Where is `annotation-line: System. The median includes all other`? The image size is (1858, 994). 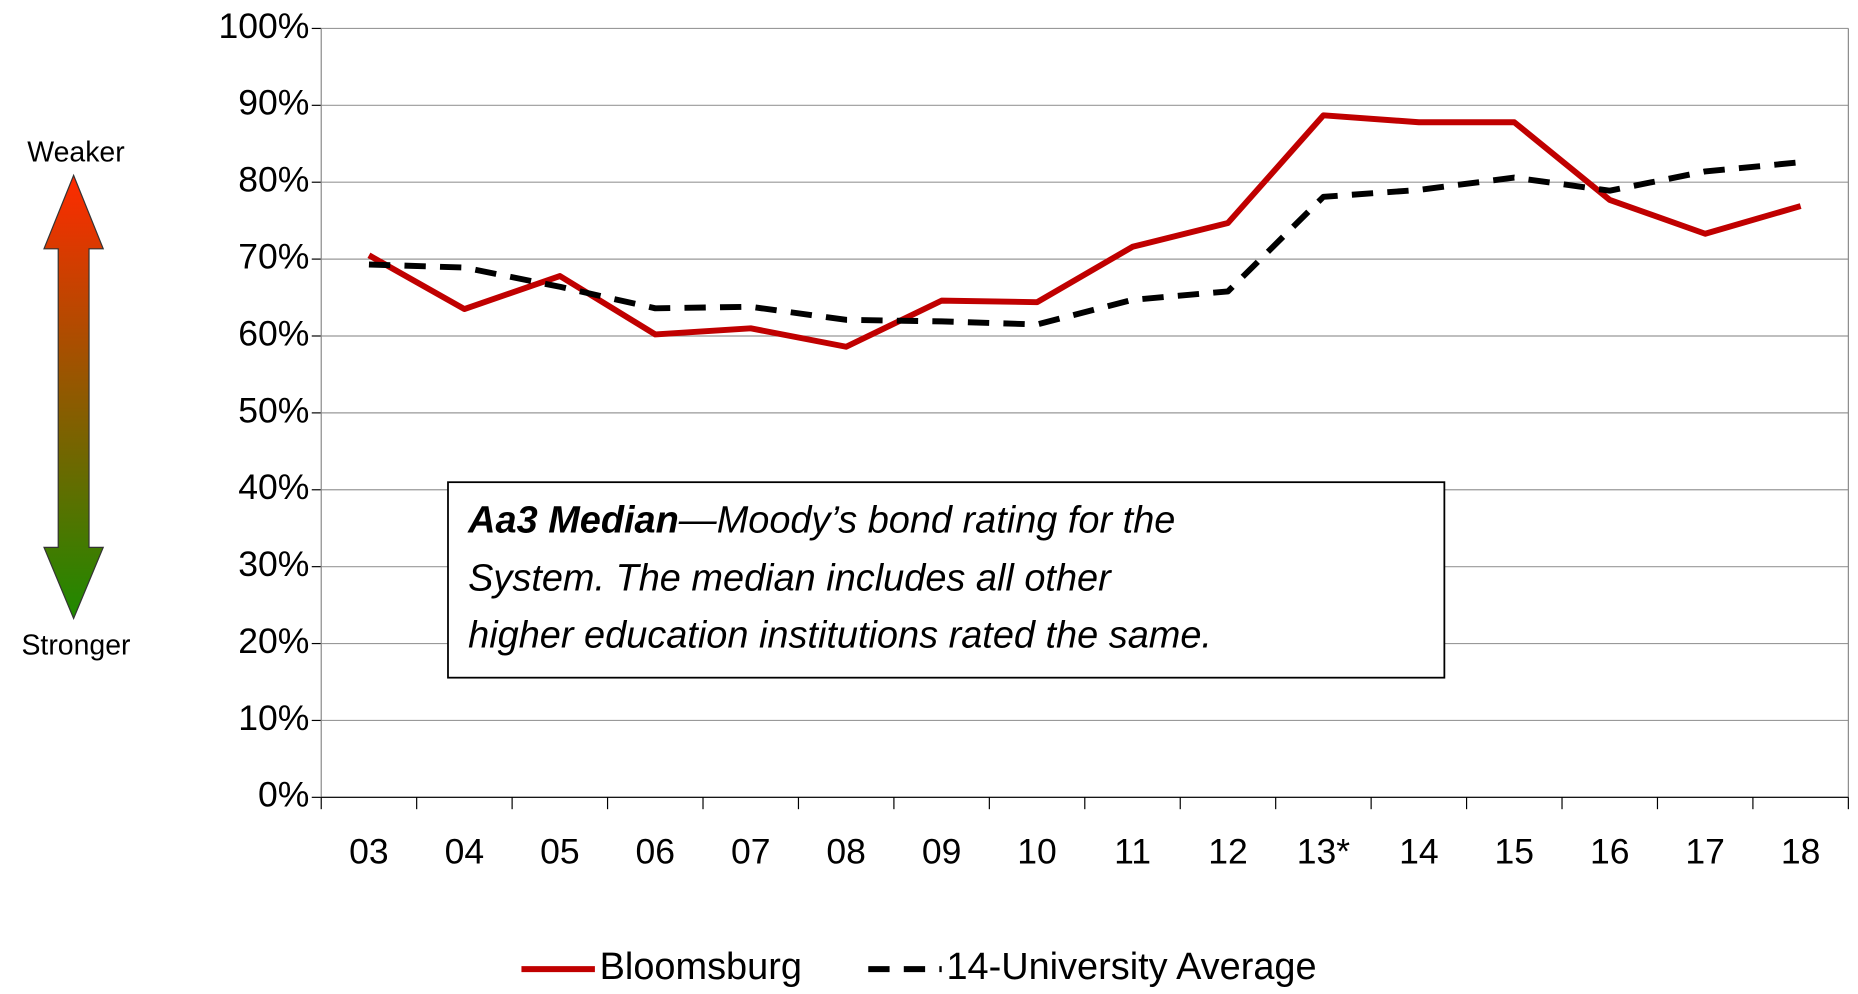 annotation-line: System. The median includes all other is located at coordinates (790, 579).